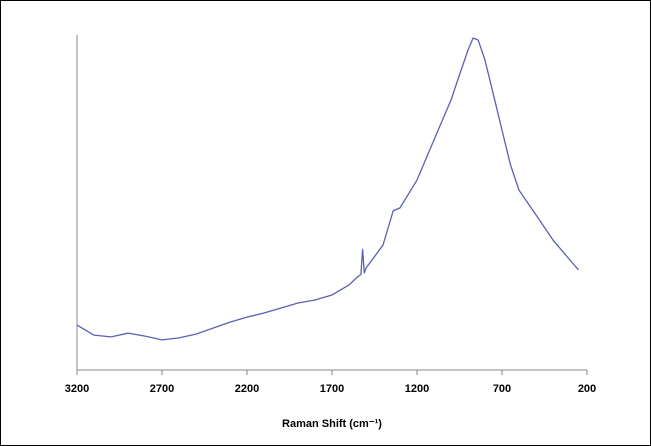 The image size is (651, 446). What do you see at coordinates (417, 389) in the screenshot?
I see `x-tick-label: 1200` at bounding box center [417, 389].